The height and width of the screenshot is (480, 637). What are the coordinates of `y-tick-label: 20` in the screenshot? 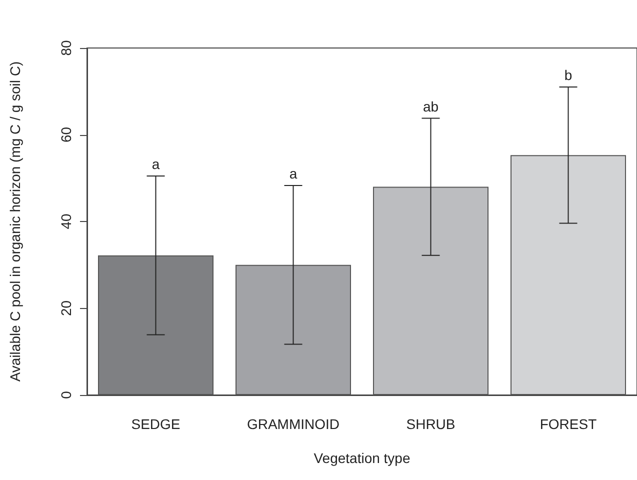 It's located at (66, 308).